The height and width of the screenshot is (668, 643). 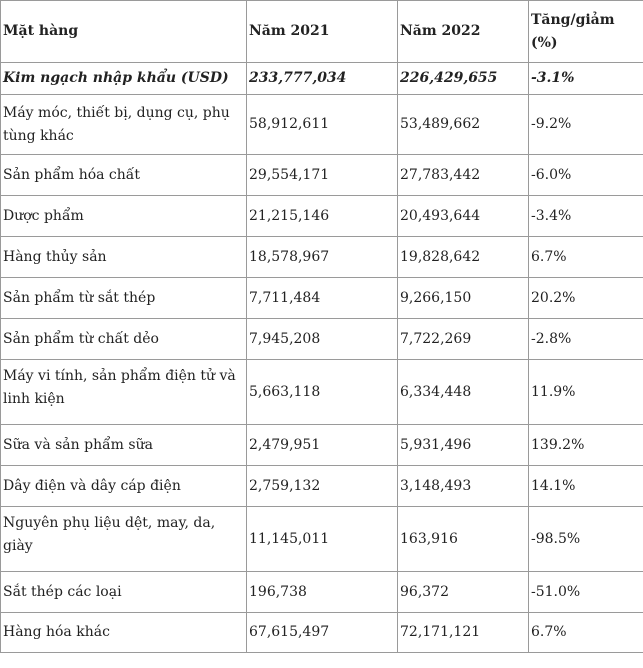 I want to click on row-item: Nguyên phụ liệu dệt, may, da, giày, so click(x=123, y=539).